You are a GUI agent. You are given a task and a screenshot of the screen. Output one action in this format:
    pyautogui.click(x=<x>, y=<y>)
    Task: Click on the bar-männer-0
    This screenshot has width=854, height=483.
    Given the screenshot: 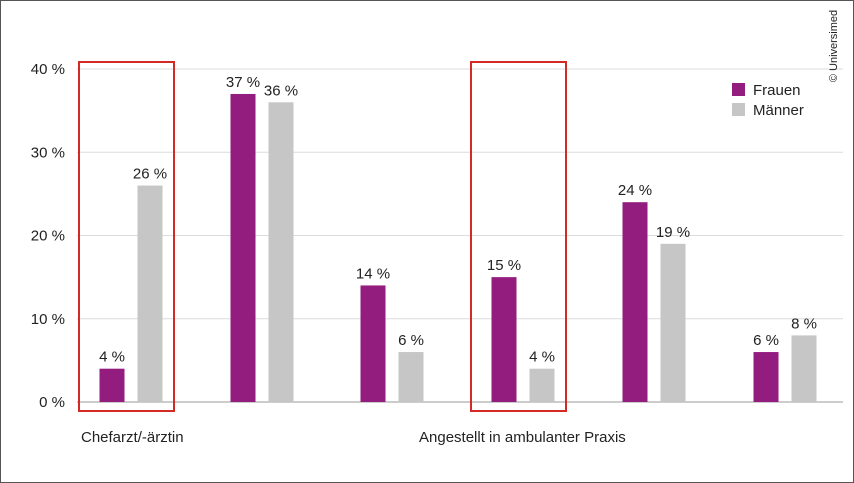 What is the action you would take?
    pyautogui.click(x=150, y=293)
    